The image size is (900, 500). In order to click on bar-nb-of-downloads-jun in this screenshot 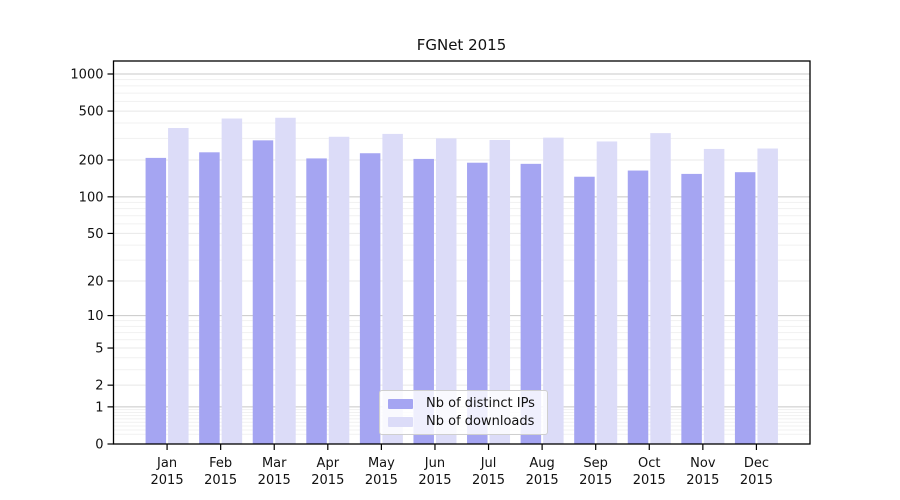, I will do `click(446, 291)`.